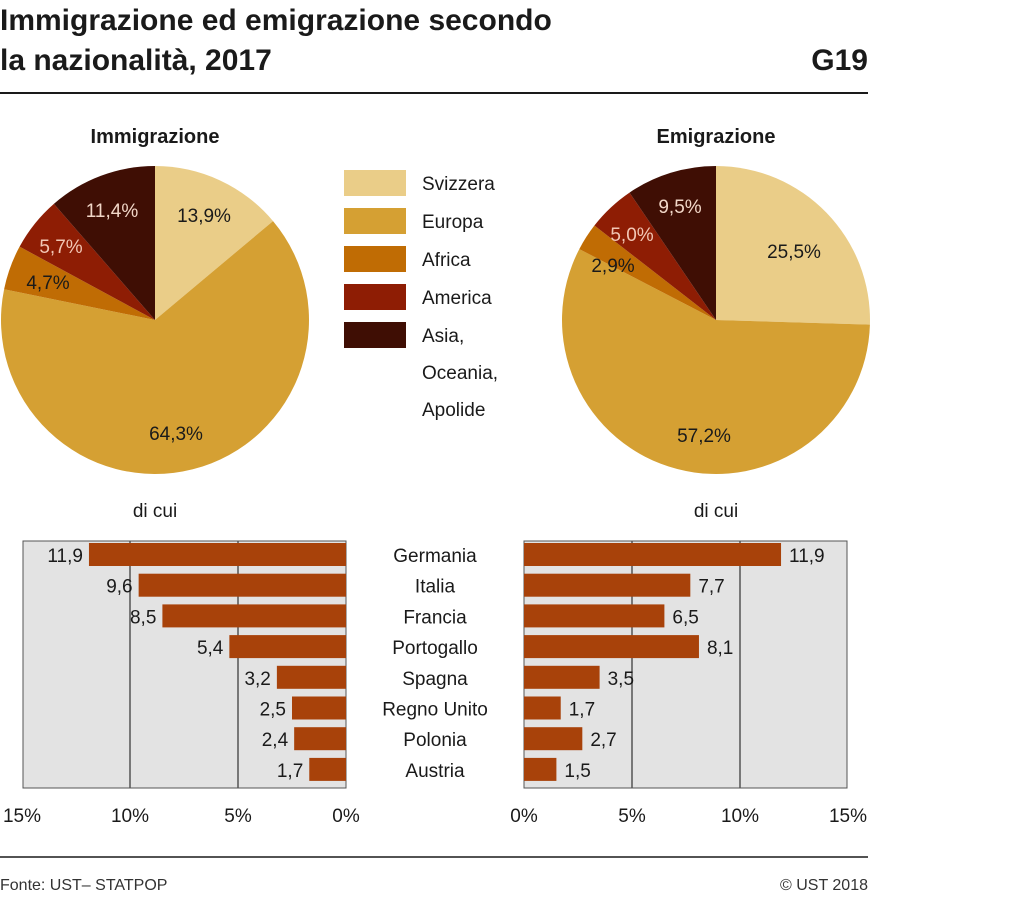  I want to click on subtitle-di-cui-right: di cui, so click(716, 511).